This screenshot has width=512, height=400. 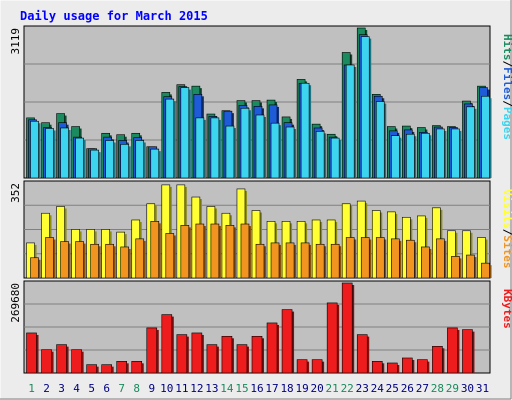 What do you see at coordinates (452, 388) in the screenshot?
I see `x-tick-label-day-29: 29` at bounding box center [452, 388].